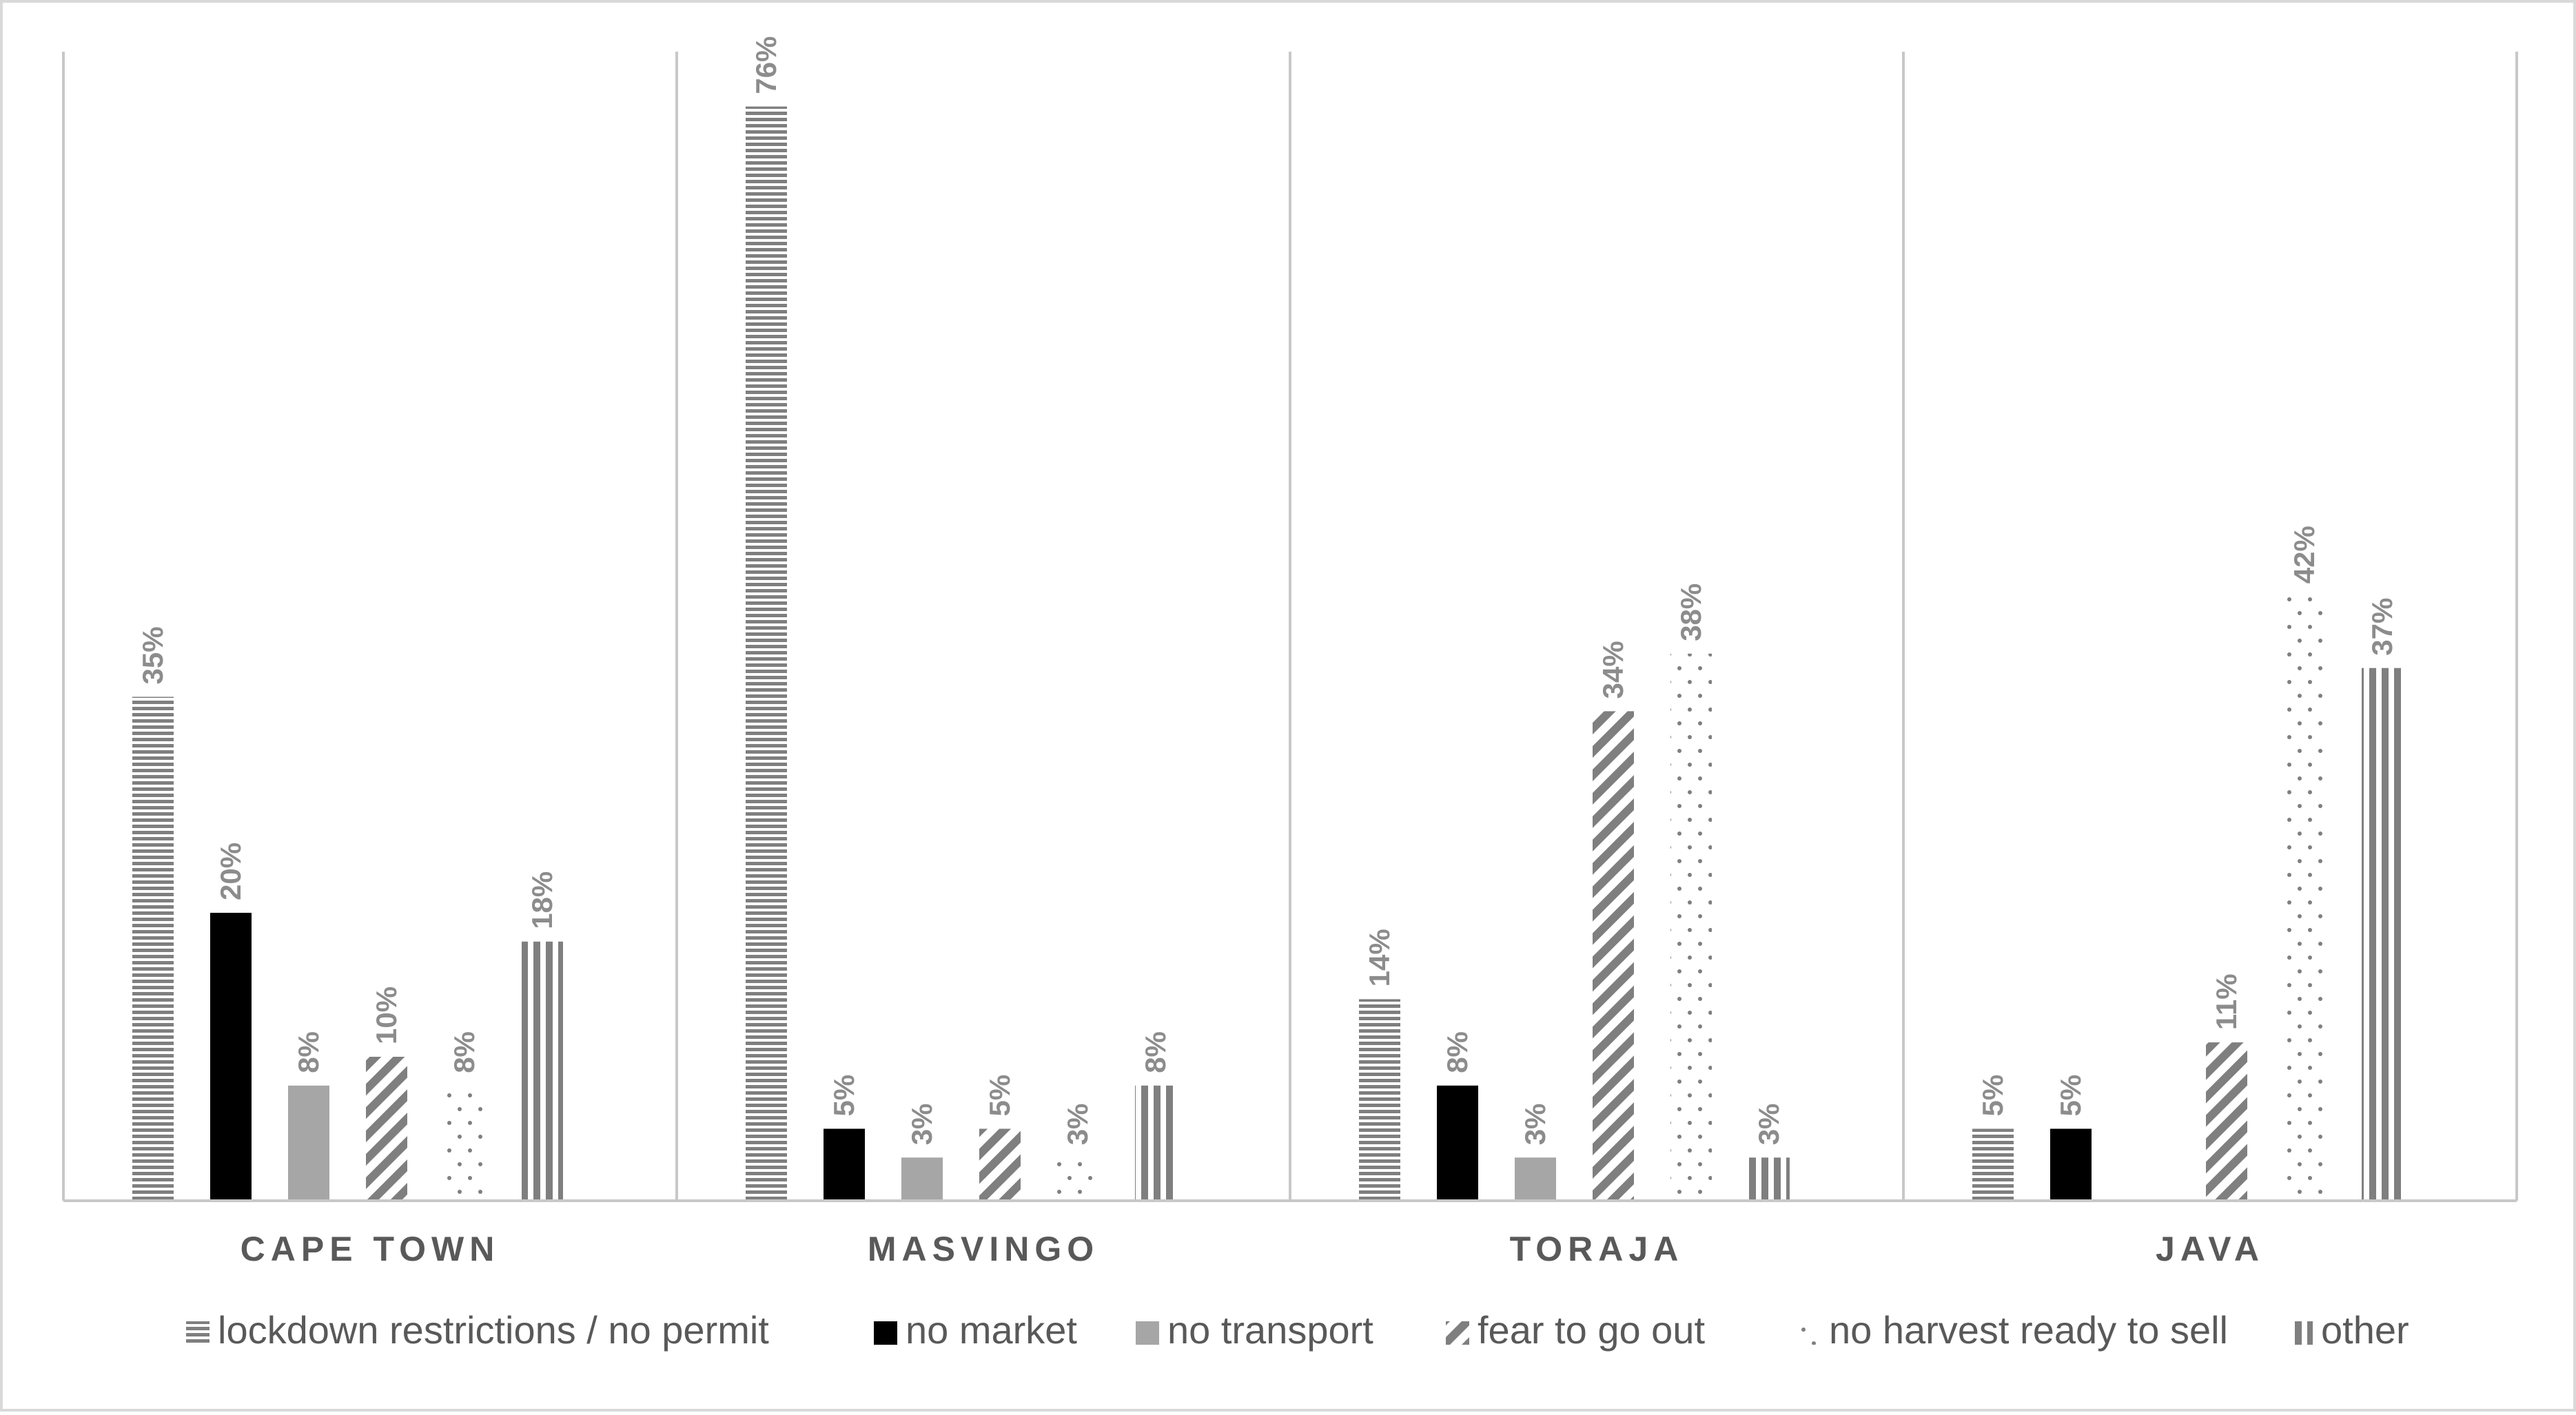  What do you see at coordinates (542, 1071) in the screenshot?
I see `bar-other-cape-town` at bounding box center [542, 1071].